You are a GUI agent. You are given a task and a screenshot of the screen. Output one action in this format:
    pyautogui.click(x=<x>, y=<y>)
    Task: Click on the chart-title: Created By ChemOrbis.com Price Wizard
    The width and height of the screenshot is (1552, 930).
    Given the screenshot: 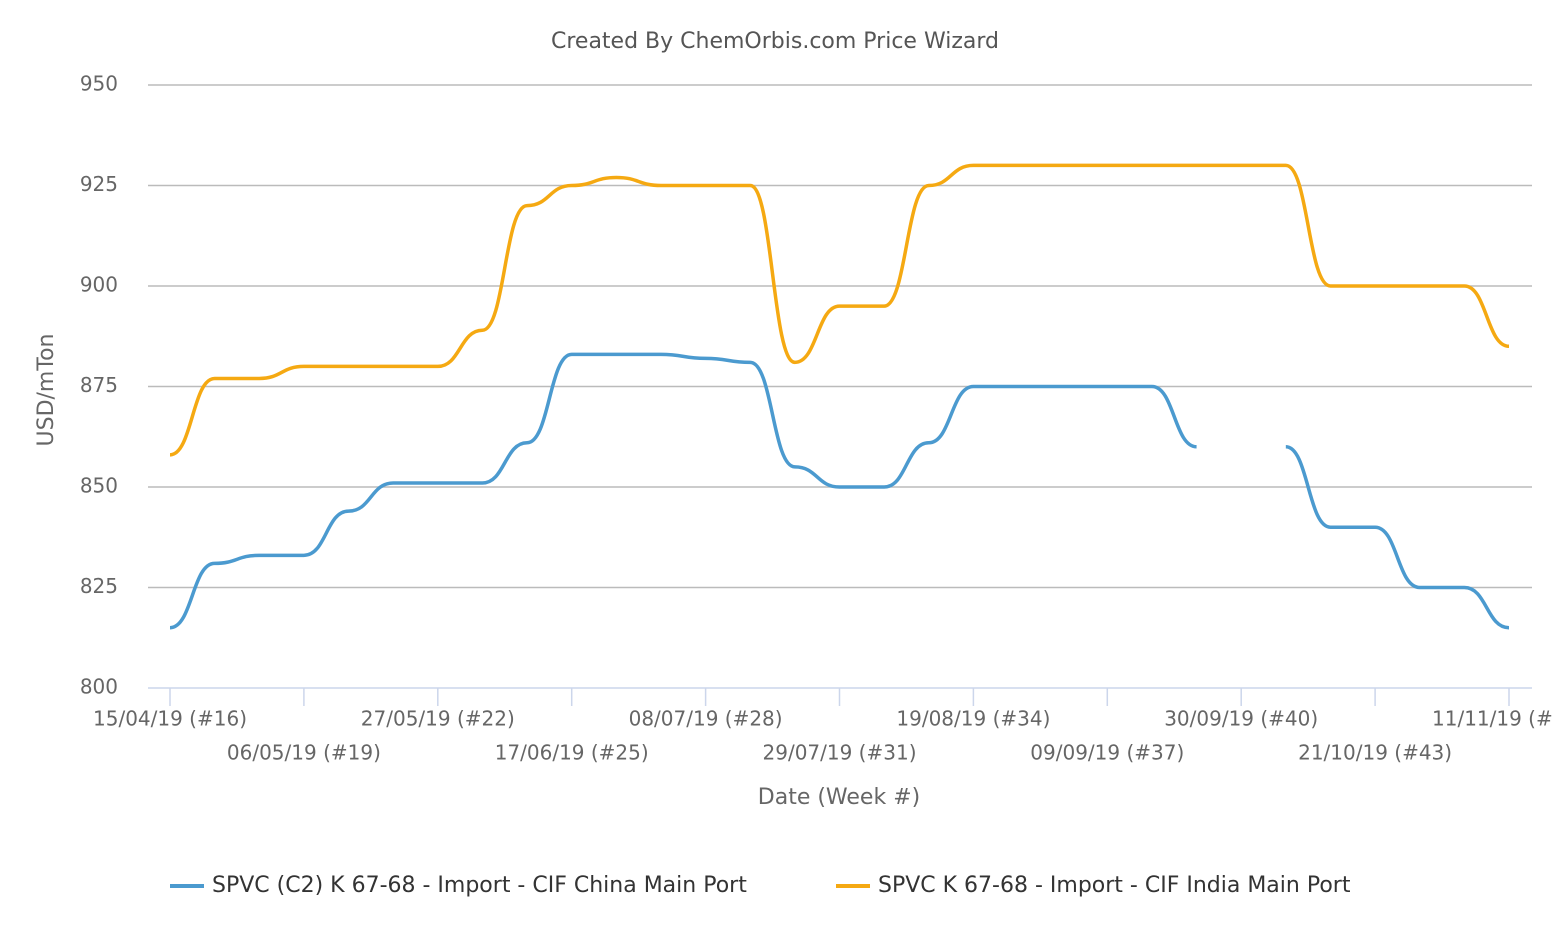 What is the action you would take?
    pyautogui.click(x=775, y=41)
    